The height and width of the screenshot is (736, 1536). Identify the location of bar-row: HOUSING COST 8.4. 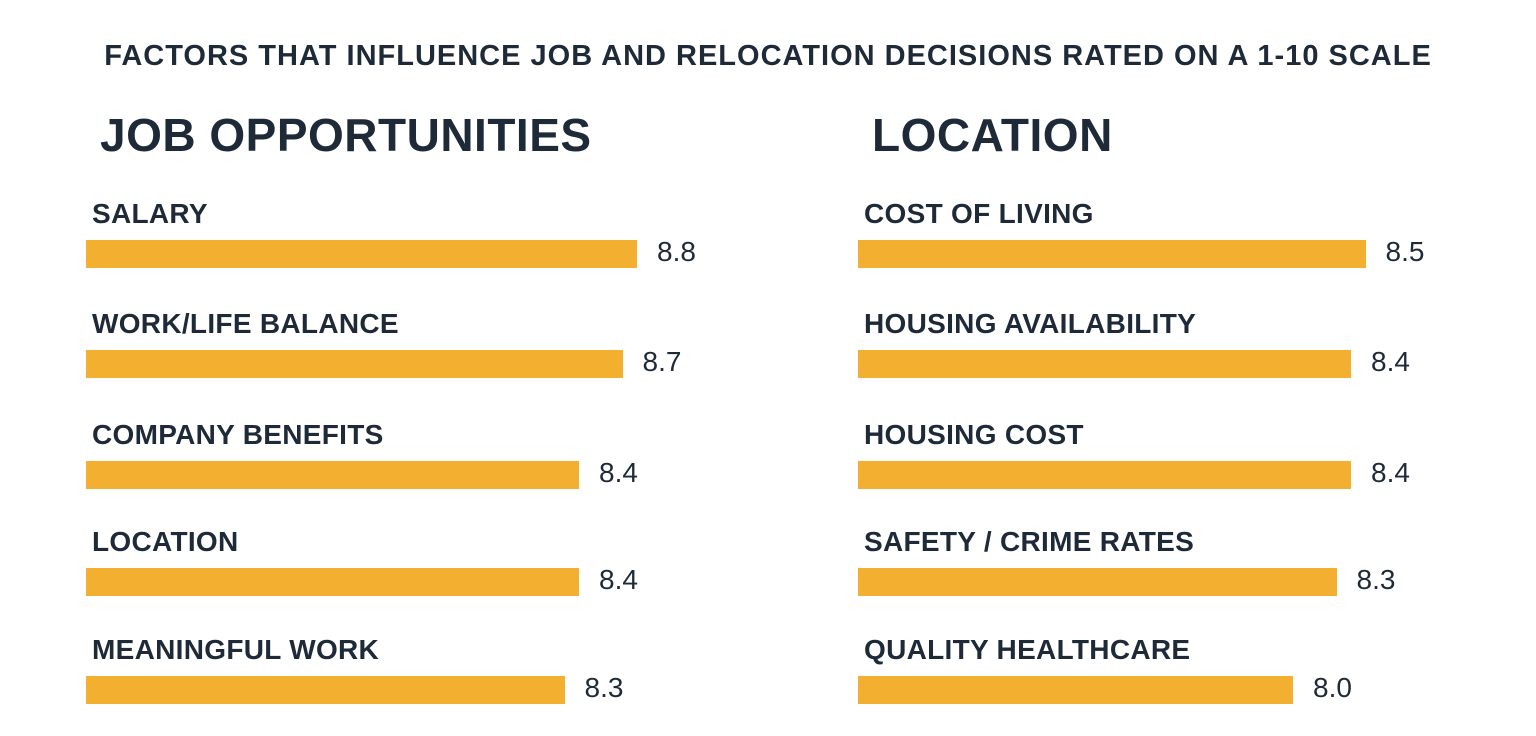
(1197, 469).